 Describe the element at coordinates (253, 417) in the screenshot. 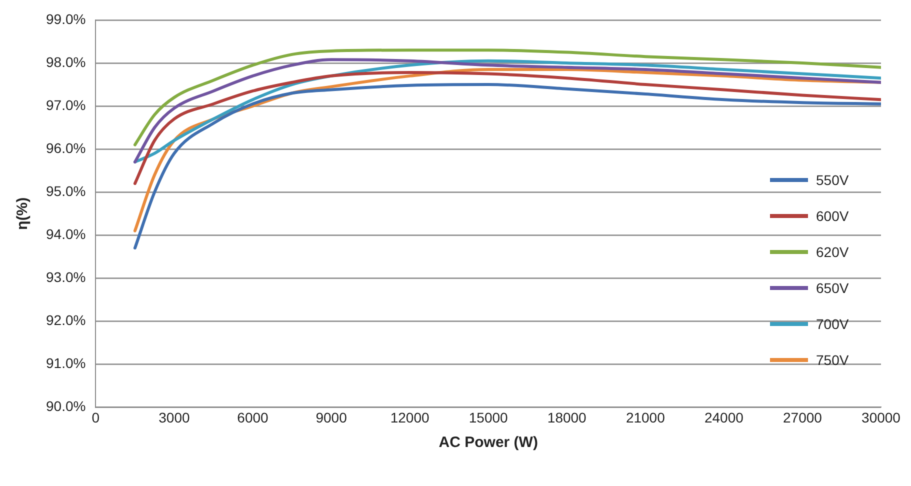

I see `x-tick-label: 6000` at that location.